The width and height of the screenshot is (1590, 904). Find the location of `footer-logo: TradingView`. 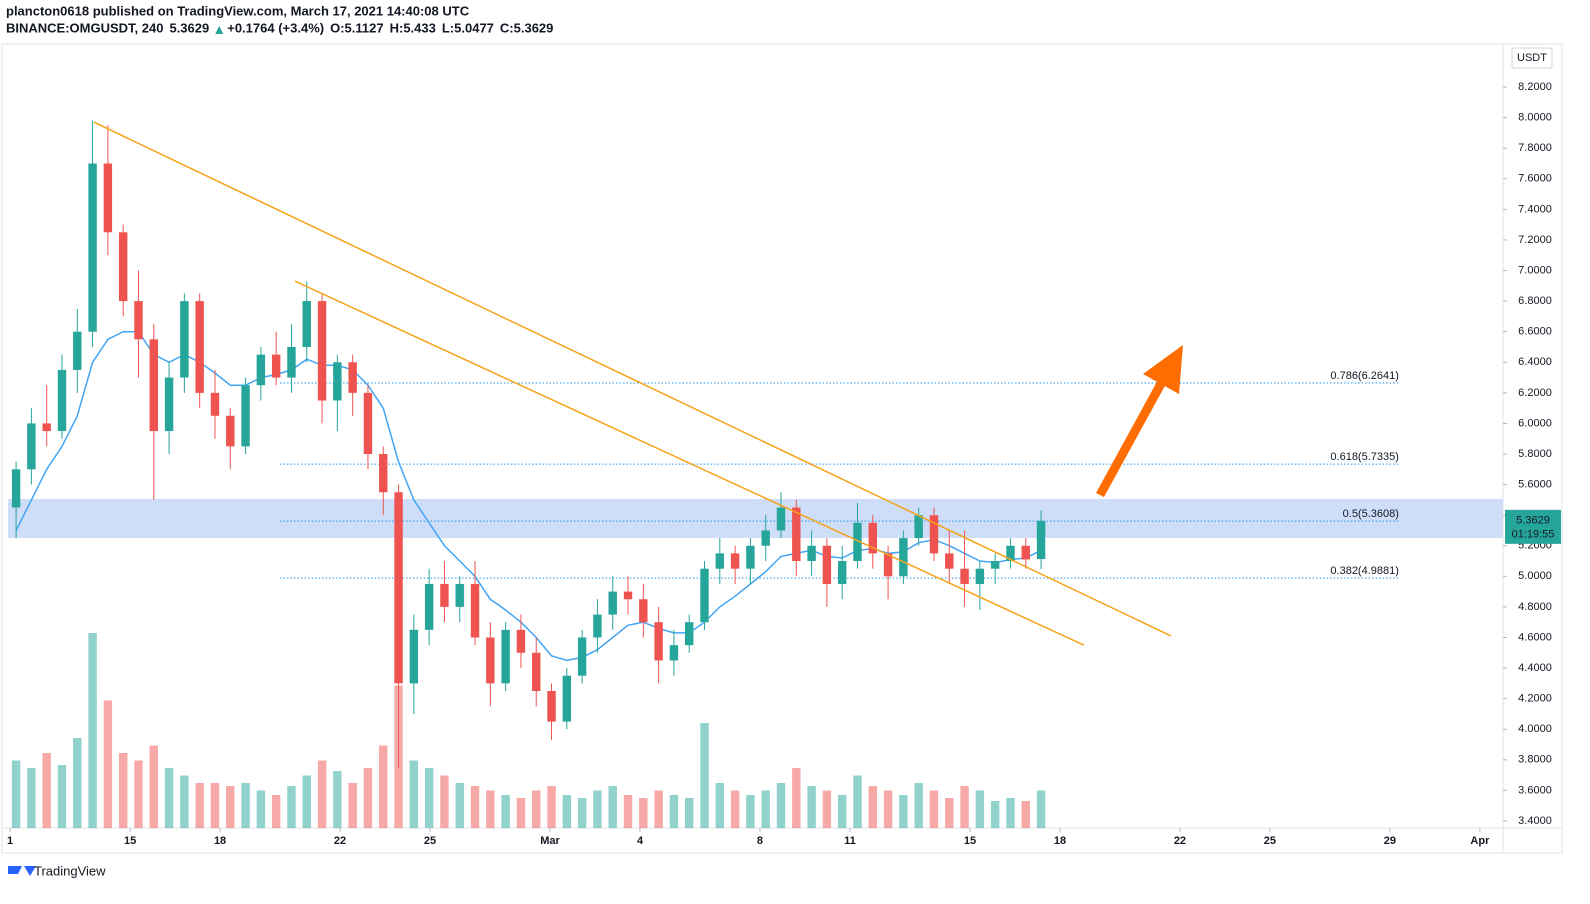

footer-logo: TradingView is located at coordinates (57, 870).